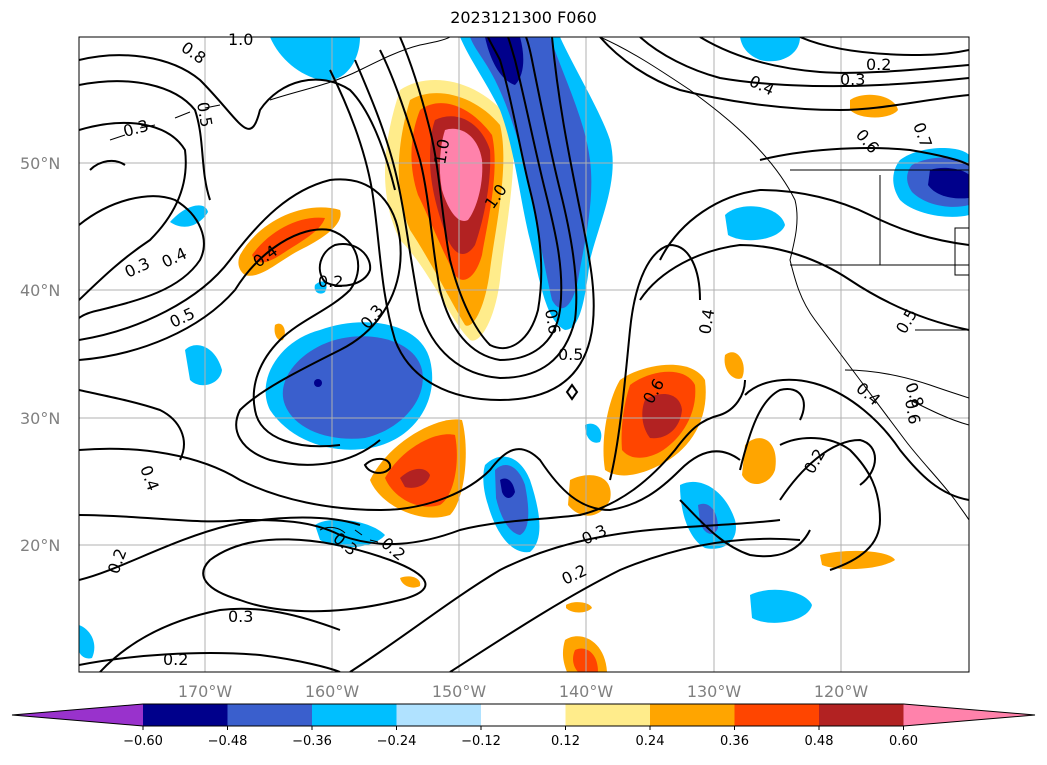 This screenshot has width=1047, height=765. I want to click on colorbar-tick-label: 0.36, so click(734, 741).